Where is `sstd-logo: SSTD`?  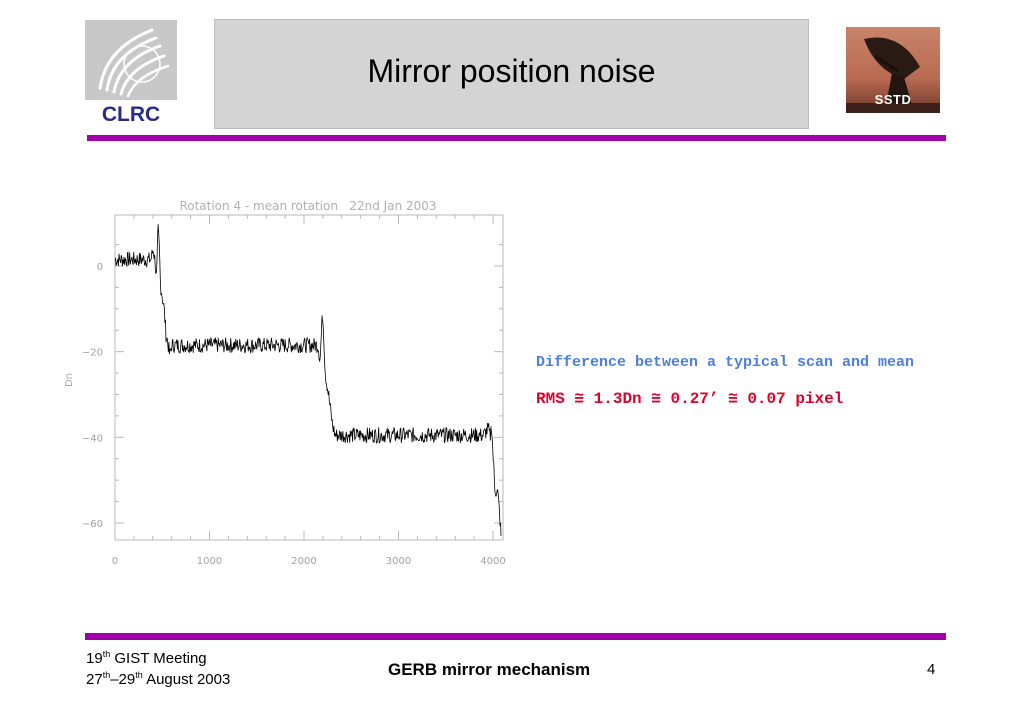 sstd-logo: SSTD is located at coordinates (893, 70).